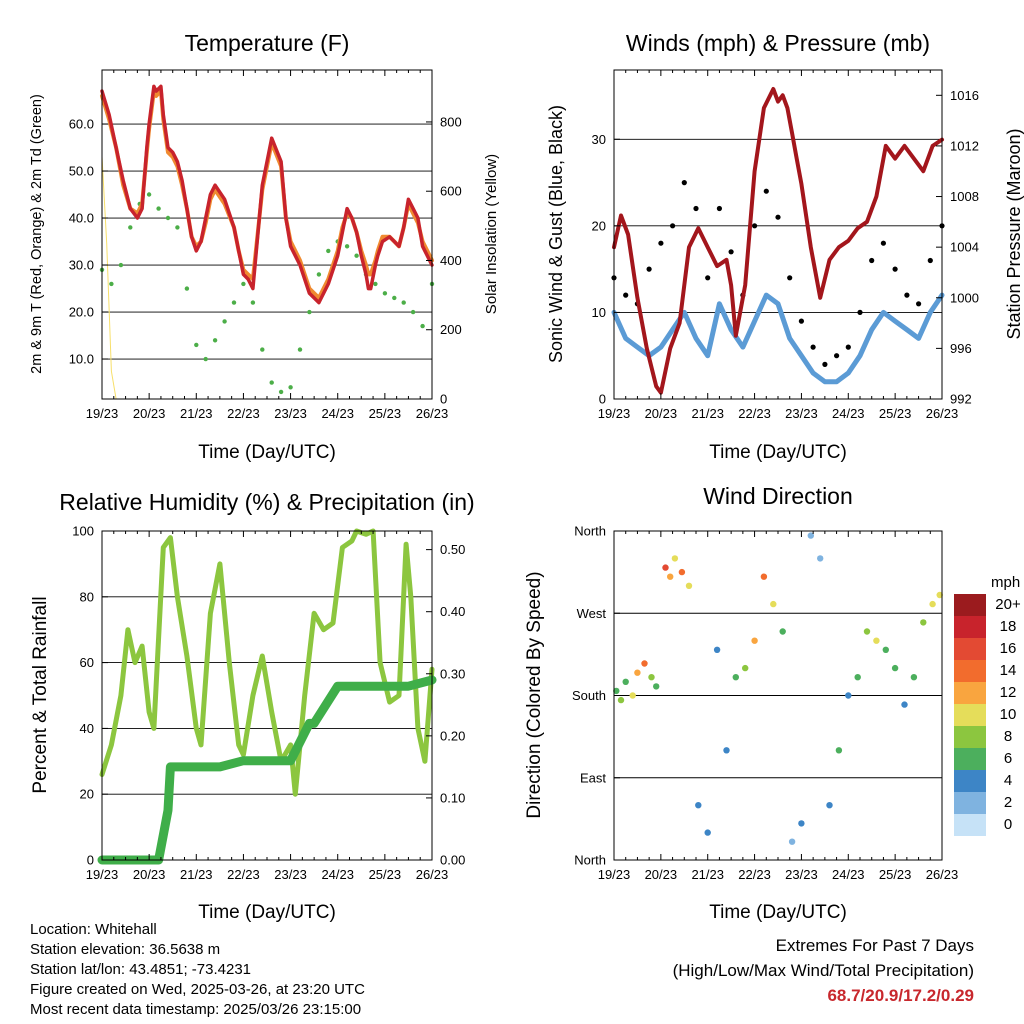 This screenshot has width=1024, height=1024. I want to click on y-tick-label: 800, so click(451, 121).